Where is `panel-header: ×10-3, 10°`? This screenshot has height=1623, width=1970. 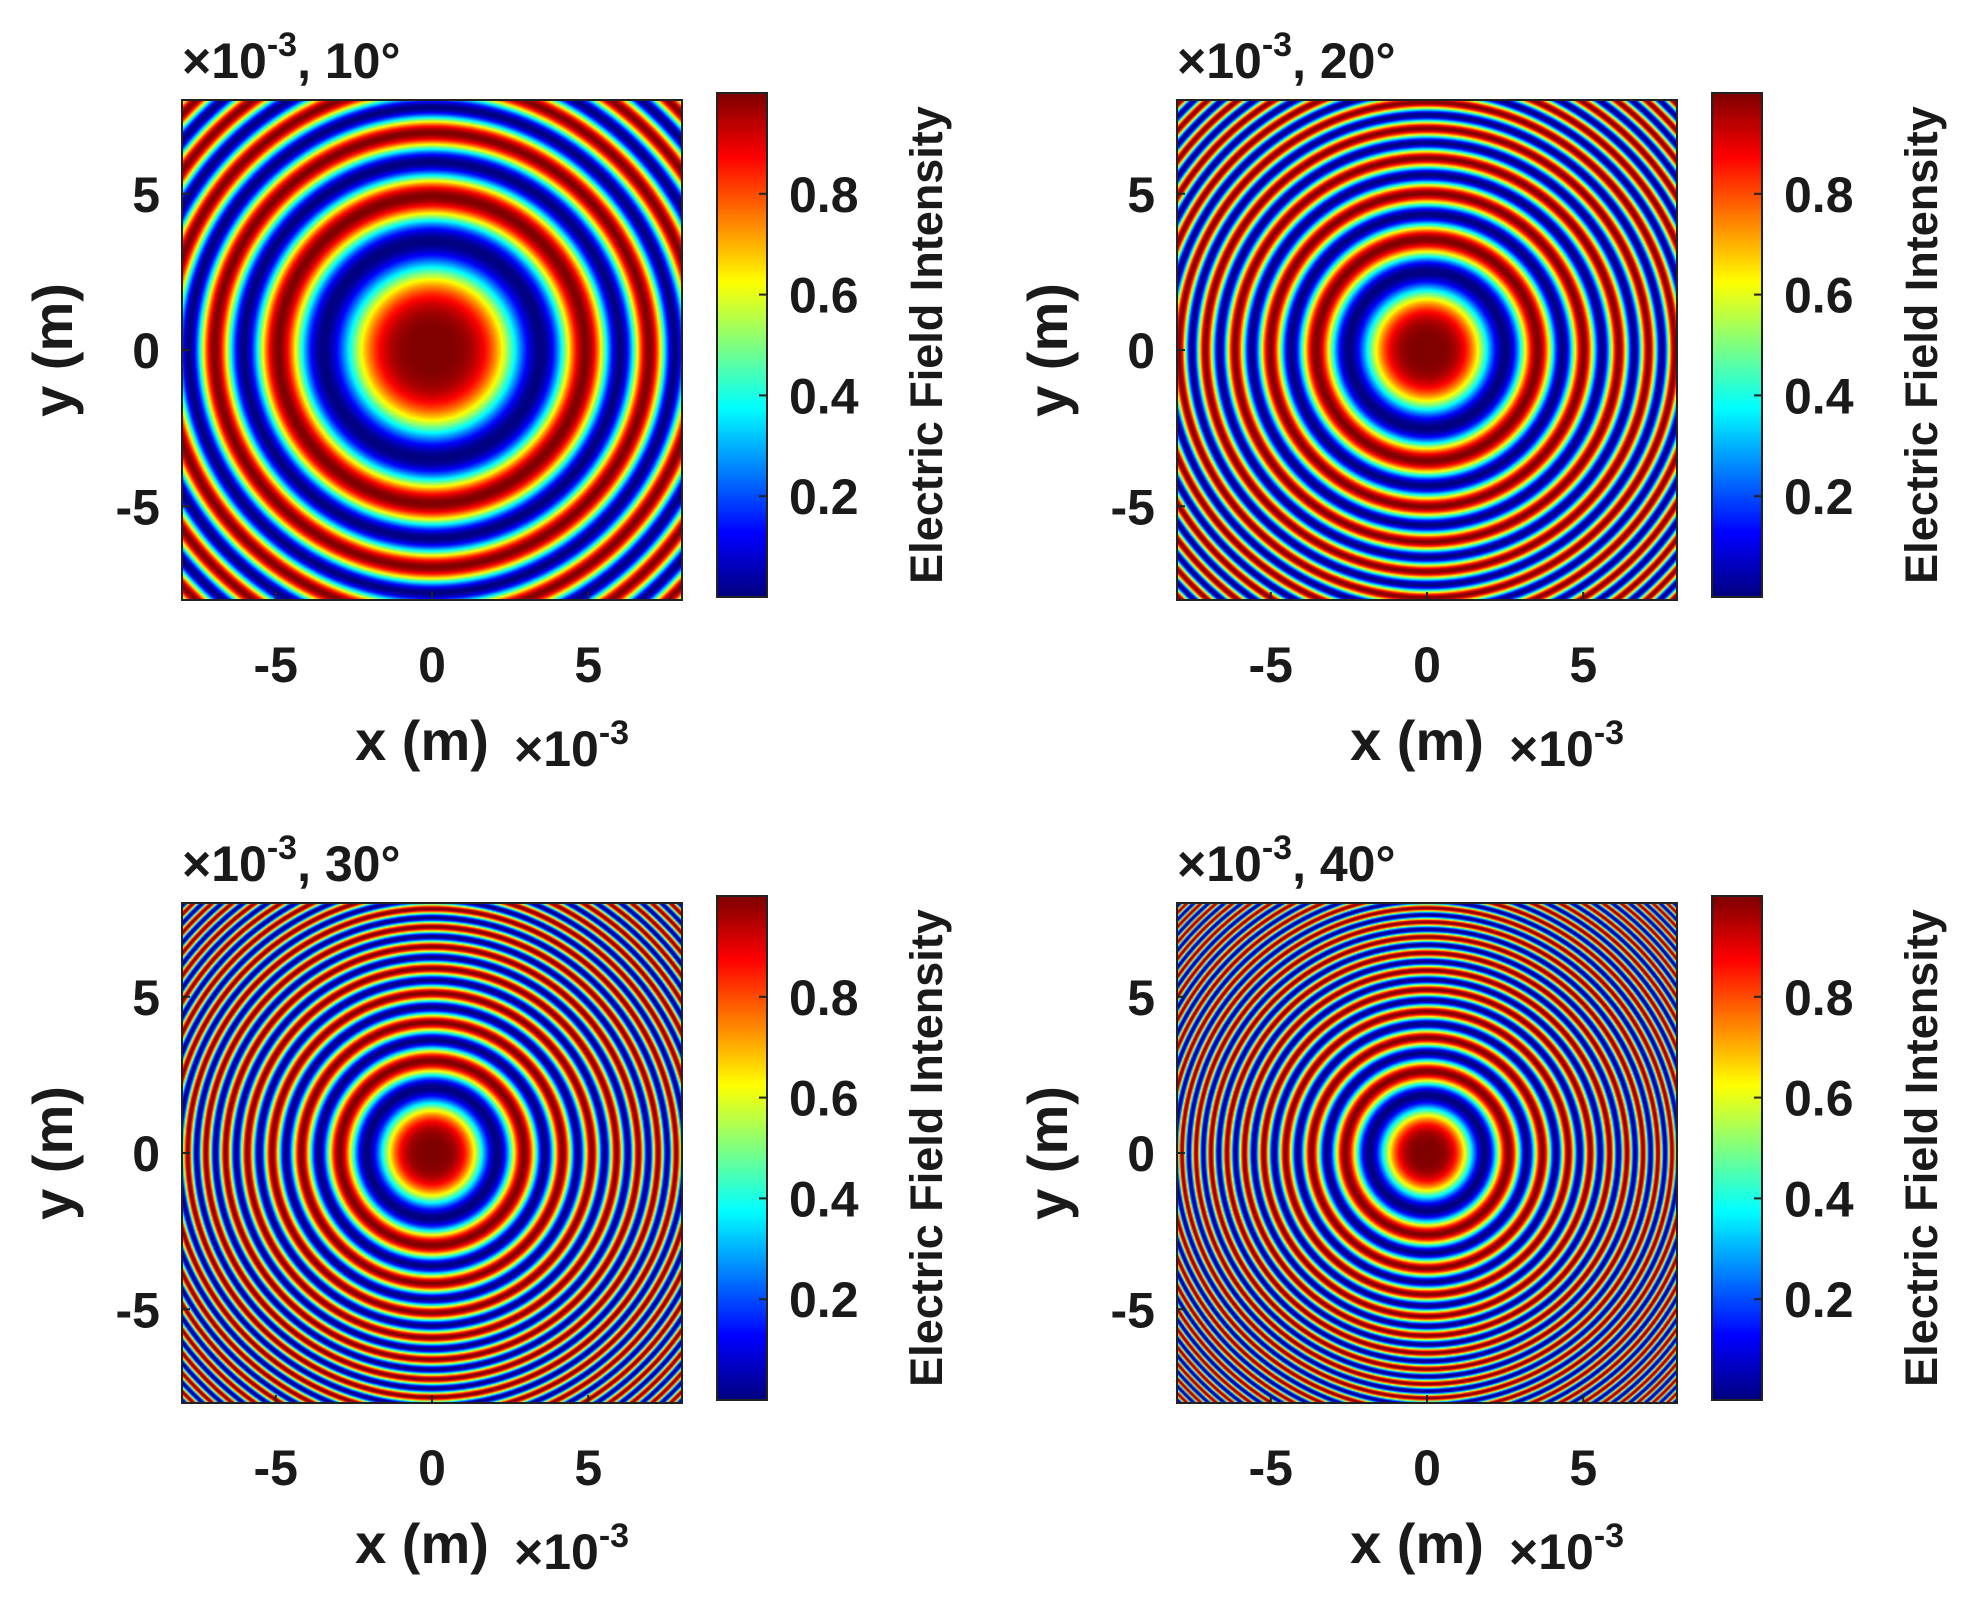
panel-header: ×10-3, 10° is located at coordinates (291, 57).